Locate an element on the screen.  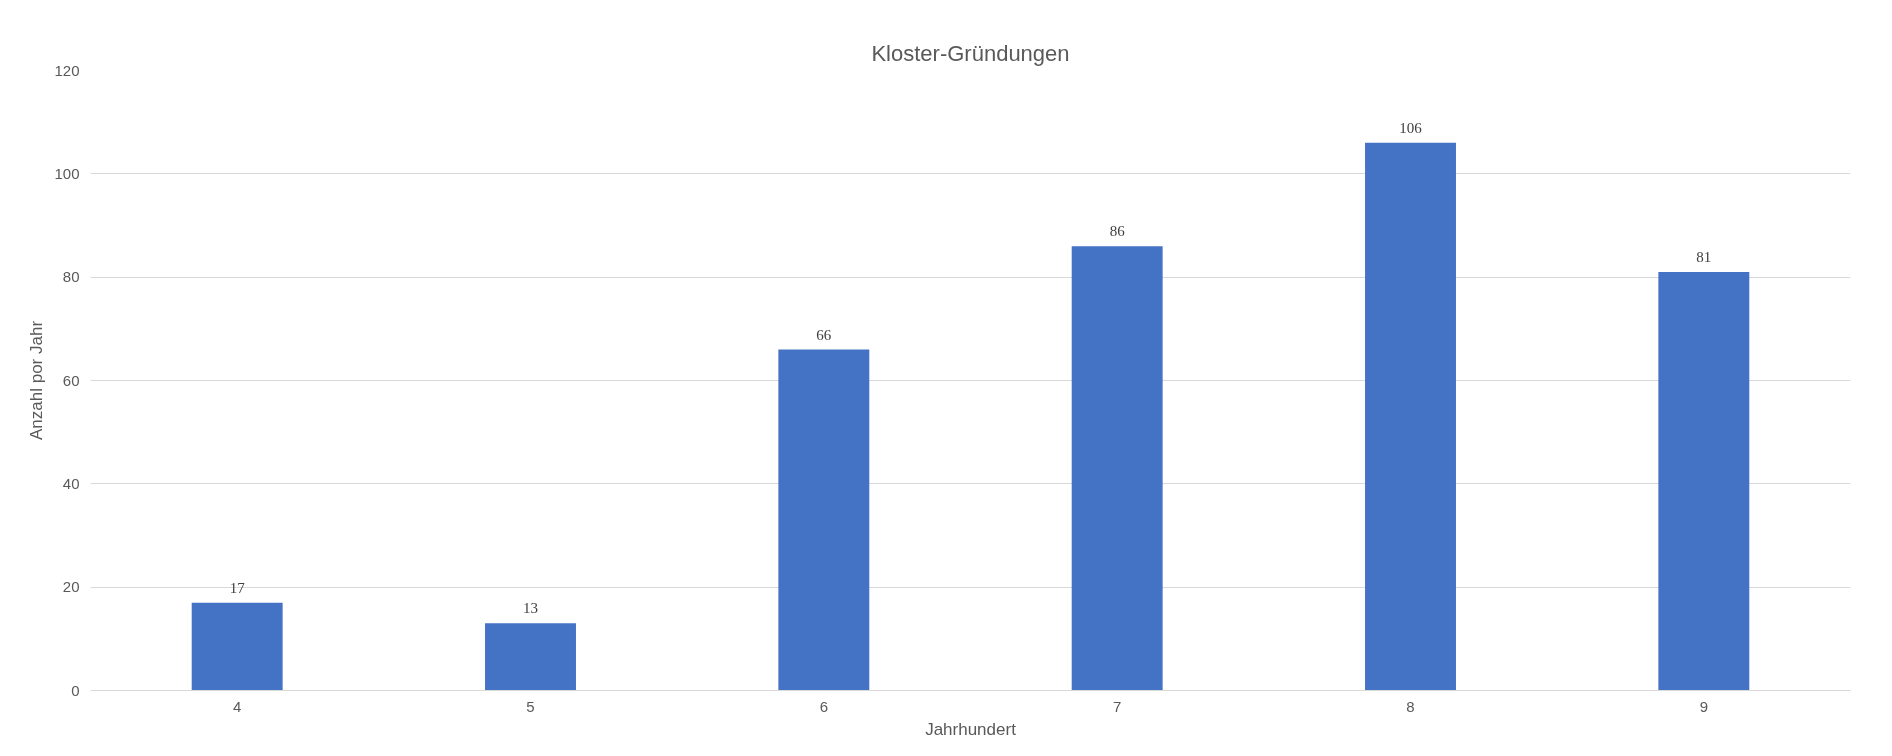
y-tick-label: 20 is located at coordinates (71, 587).